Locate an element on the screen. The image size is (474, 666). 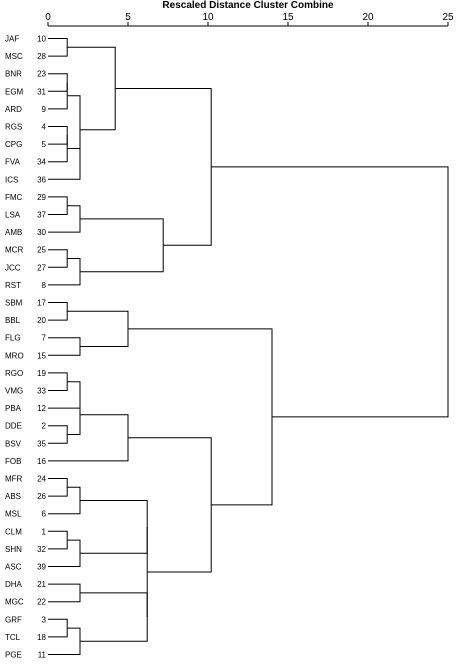
leaf-name: VMG is located at coordinates (14, 391).